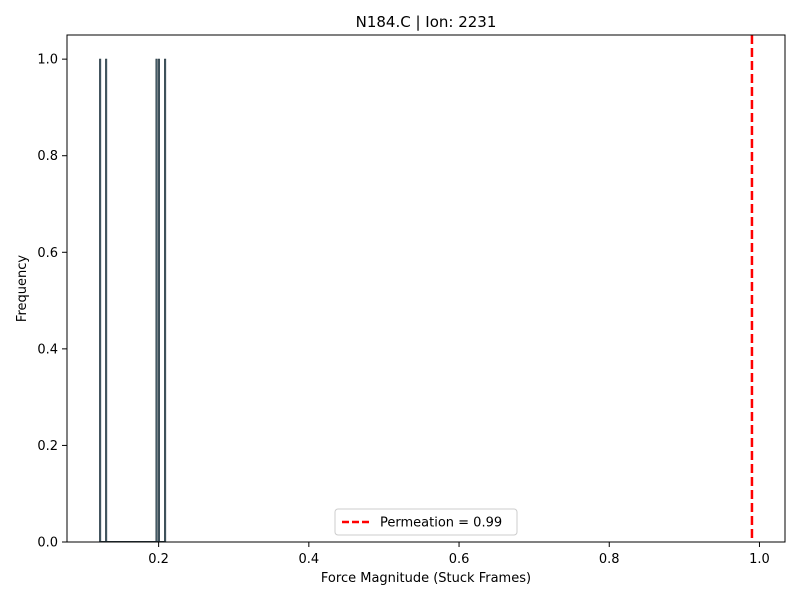 The image size is (800, 600). What do you see at coordinates (47, 543) in the screenshot?
I see `y-tick-label: 0.0` at bounding box center [47, 543].